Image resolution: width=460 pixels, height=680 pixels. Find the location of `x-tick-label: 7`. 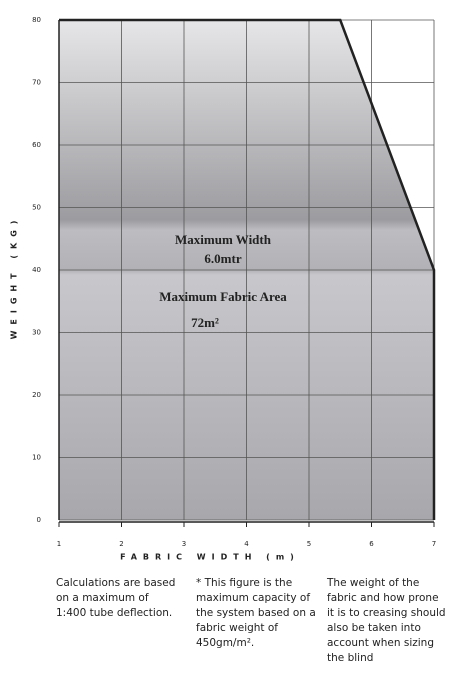

x-tick-label: 7 is located at coordinates (434, 544).